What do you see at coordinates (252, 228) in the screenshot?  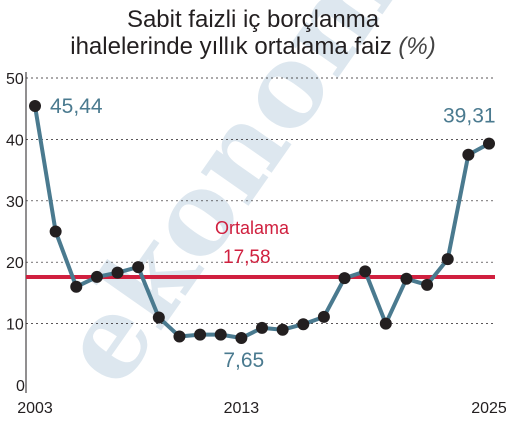 I see `average-label: Ortalama` at bounding box center [252, 228].